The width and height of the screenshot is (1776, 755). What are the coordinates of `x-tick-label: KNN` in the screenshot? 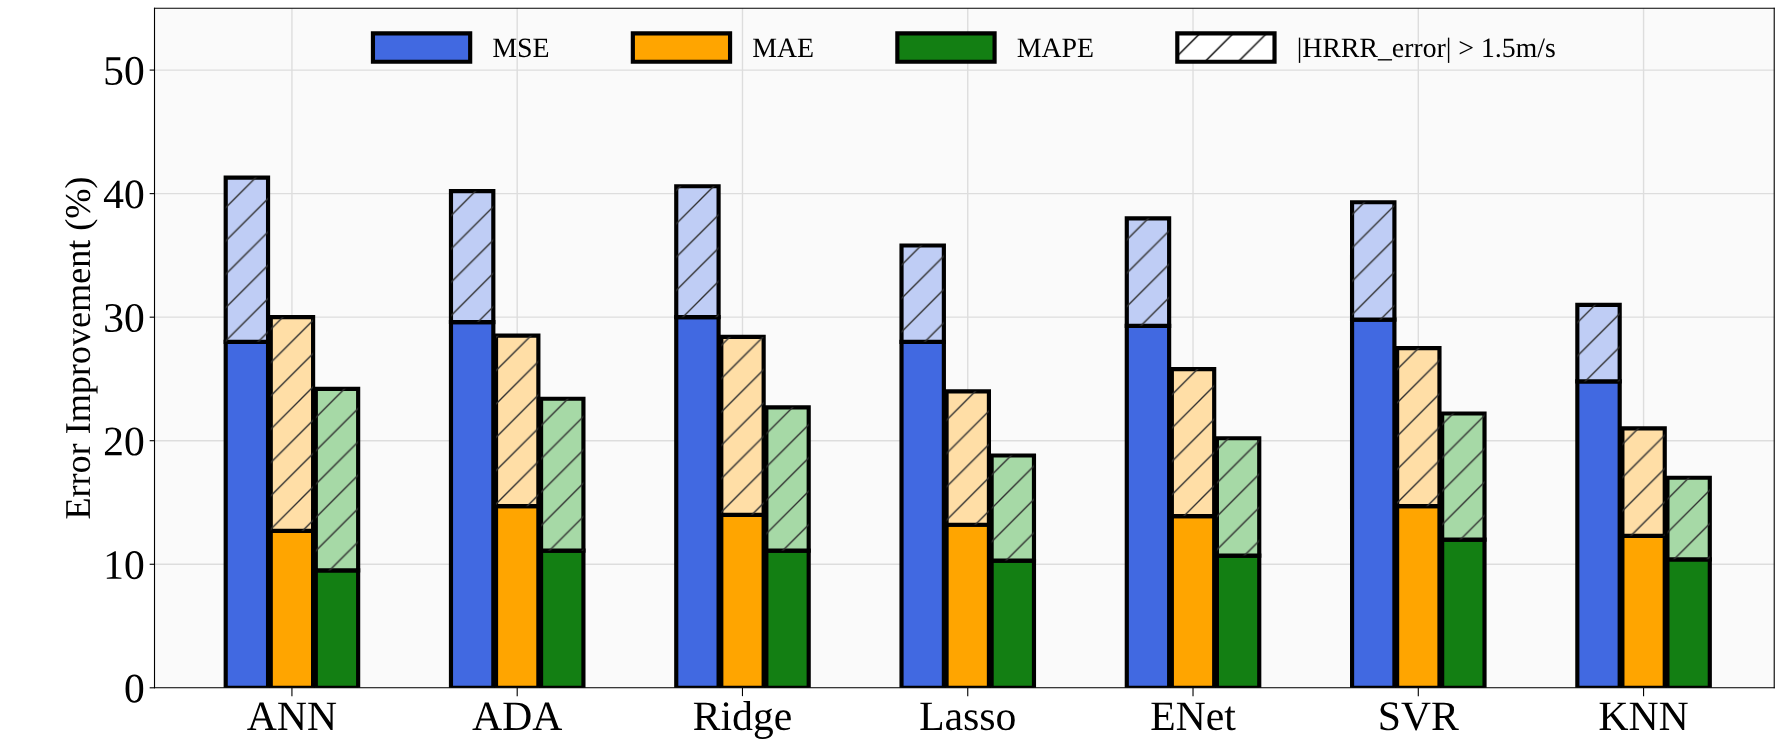 It's located at (1643, 716).